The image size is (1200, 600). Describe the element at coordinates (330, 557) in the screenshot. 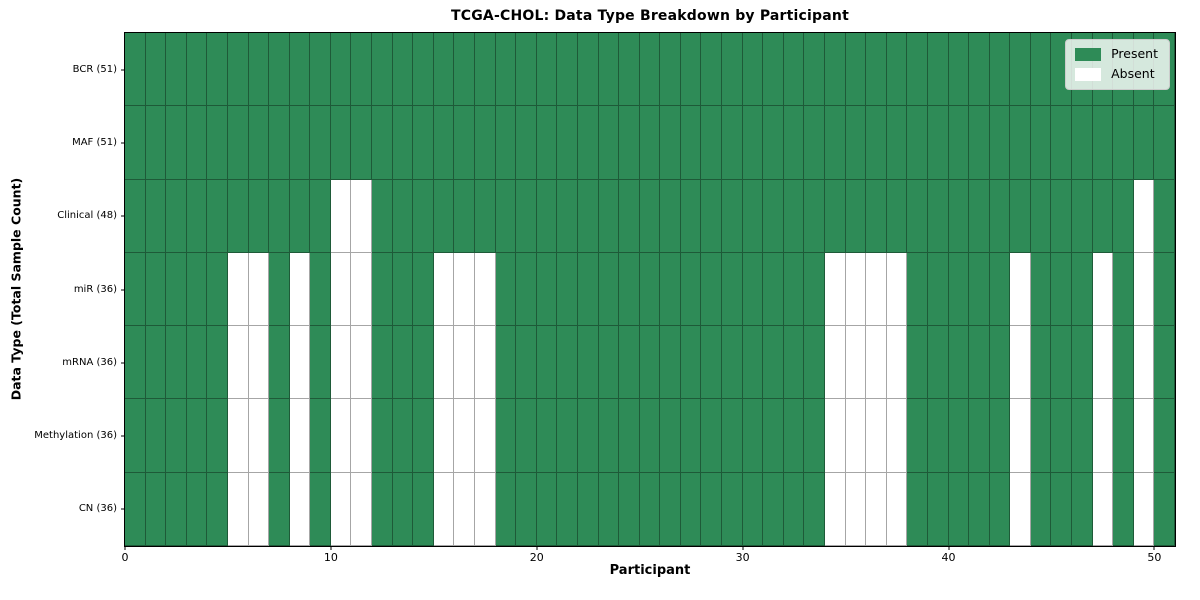

I see `x-tick-label: 10` at that location.